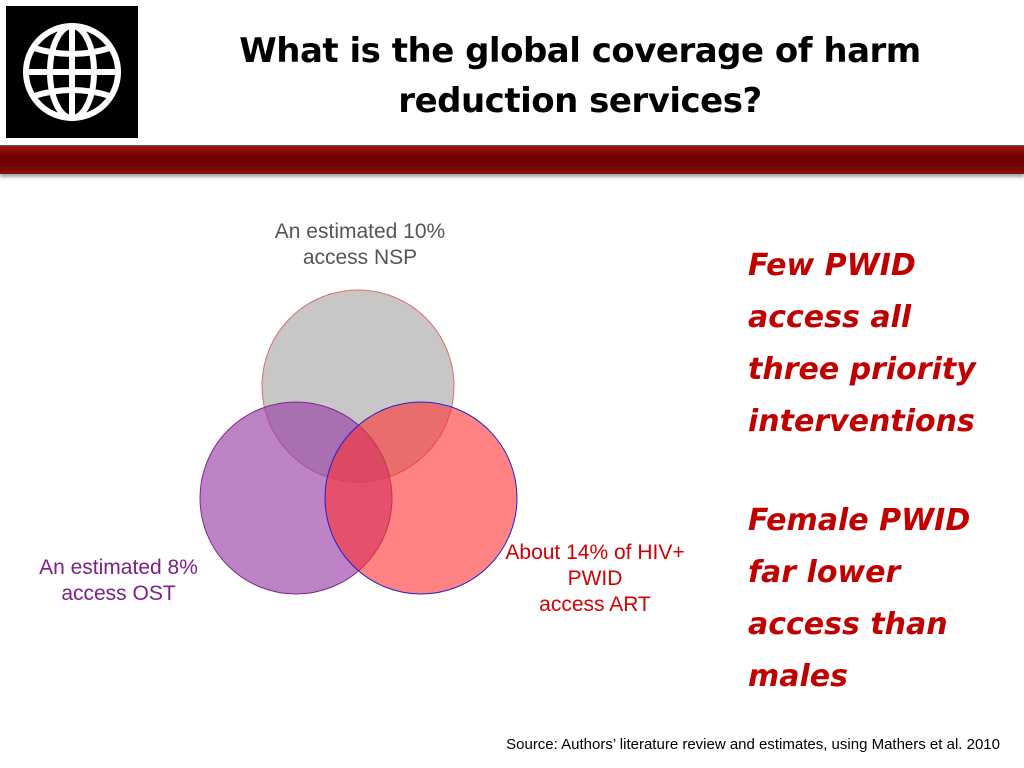  I want to click on ost-label-line-1: An estimated 8%, so click(118, 567).